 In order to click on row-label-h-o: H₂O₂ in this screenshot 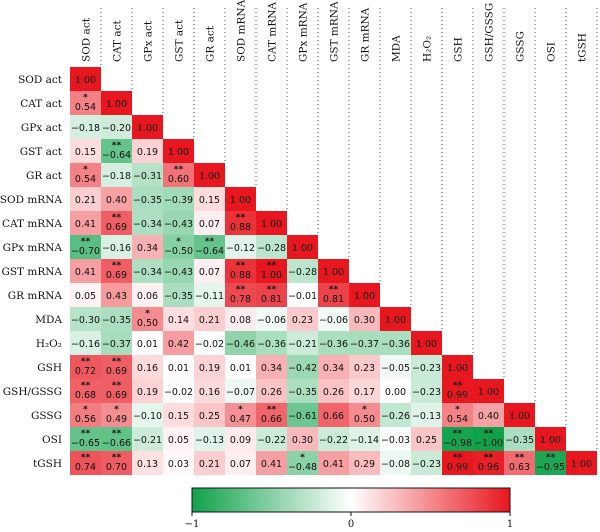, I will do `click(49, 344)`.